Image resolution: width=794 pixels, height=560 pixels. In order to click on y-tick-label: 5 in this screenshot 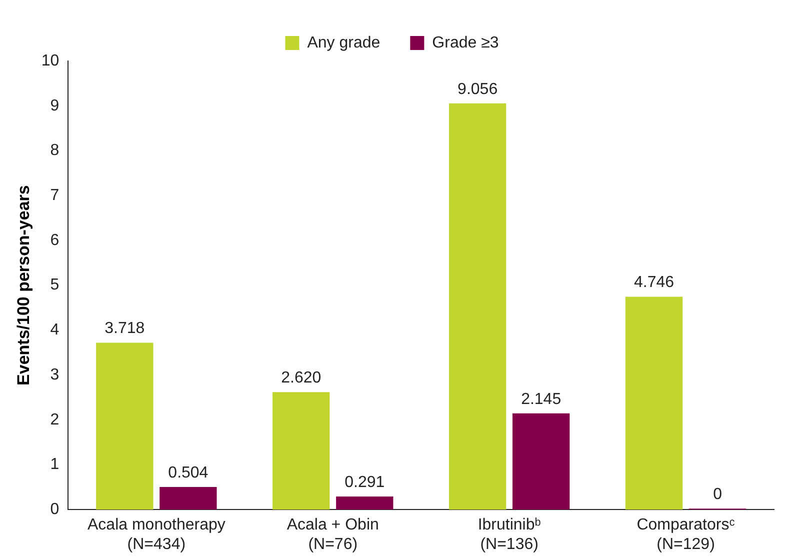, I will do `click(55, 285)`.